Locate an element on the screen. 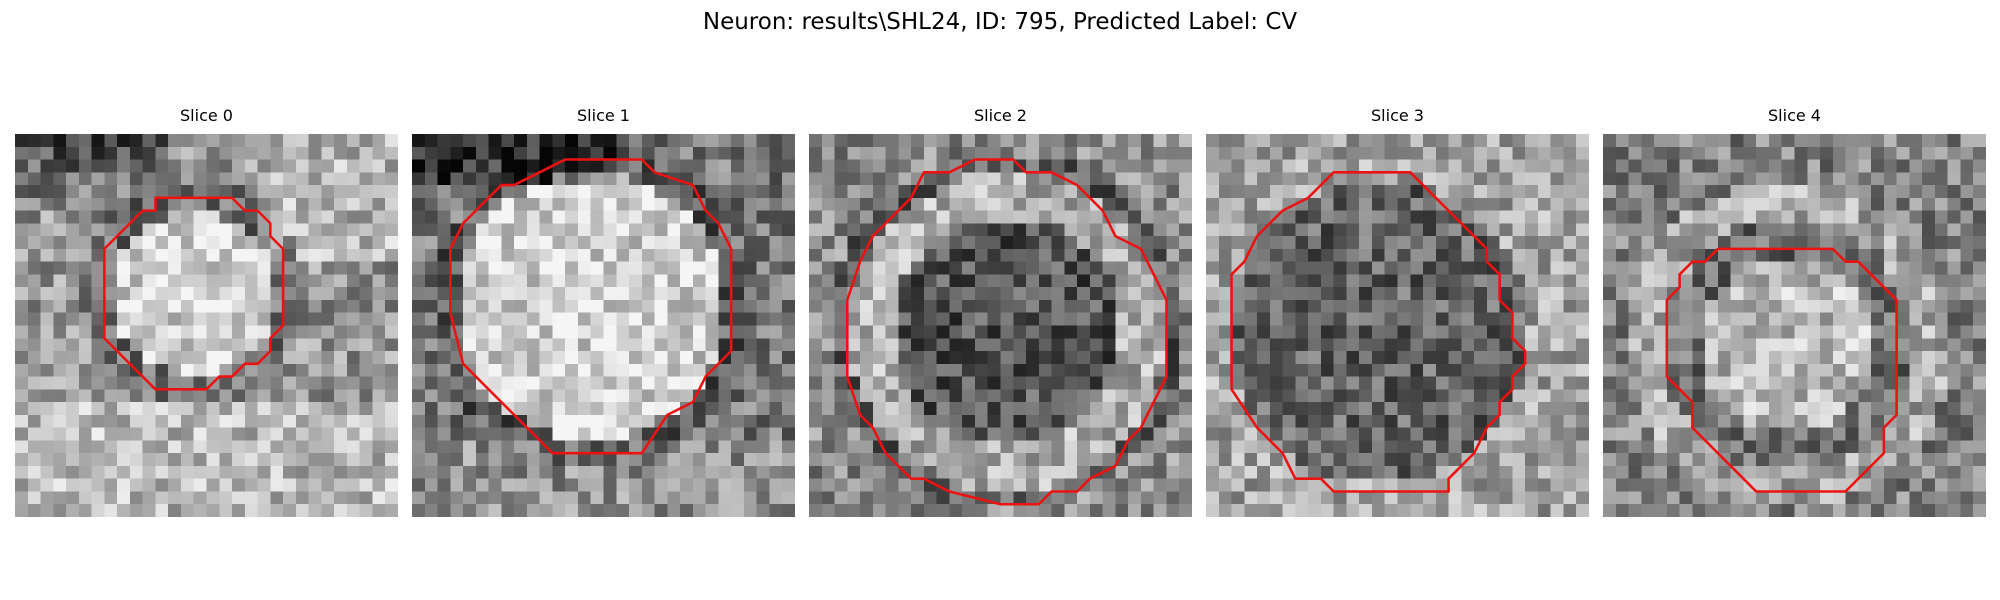  slice-title: Slice 0 is located at coordinates (206, 115).